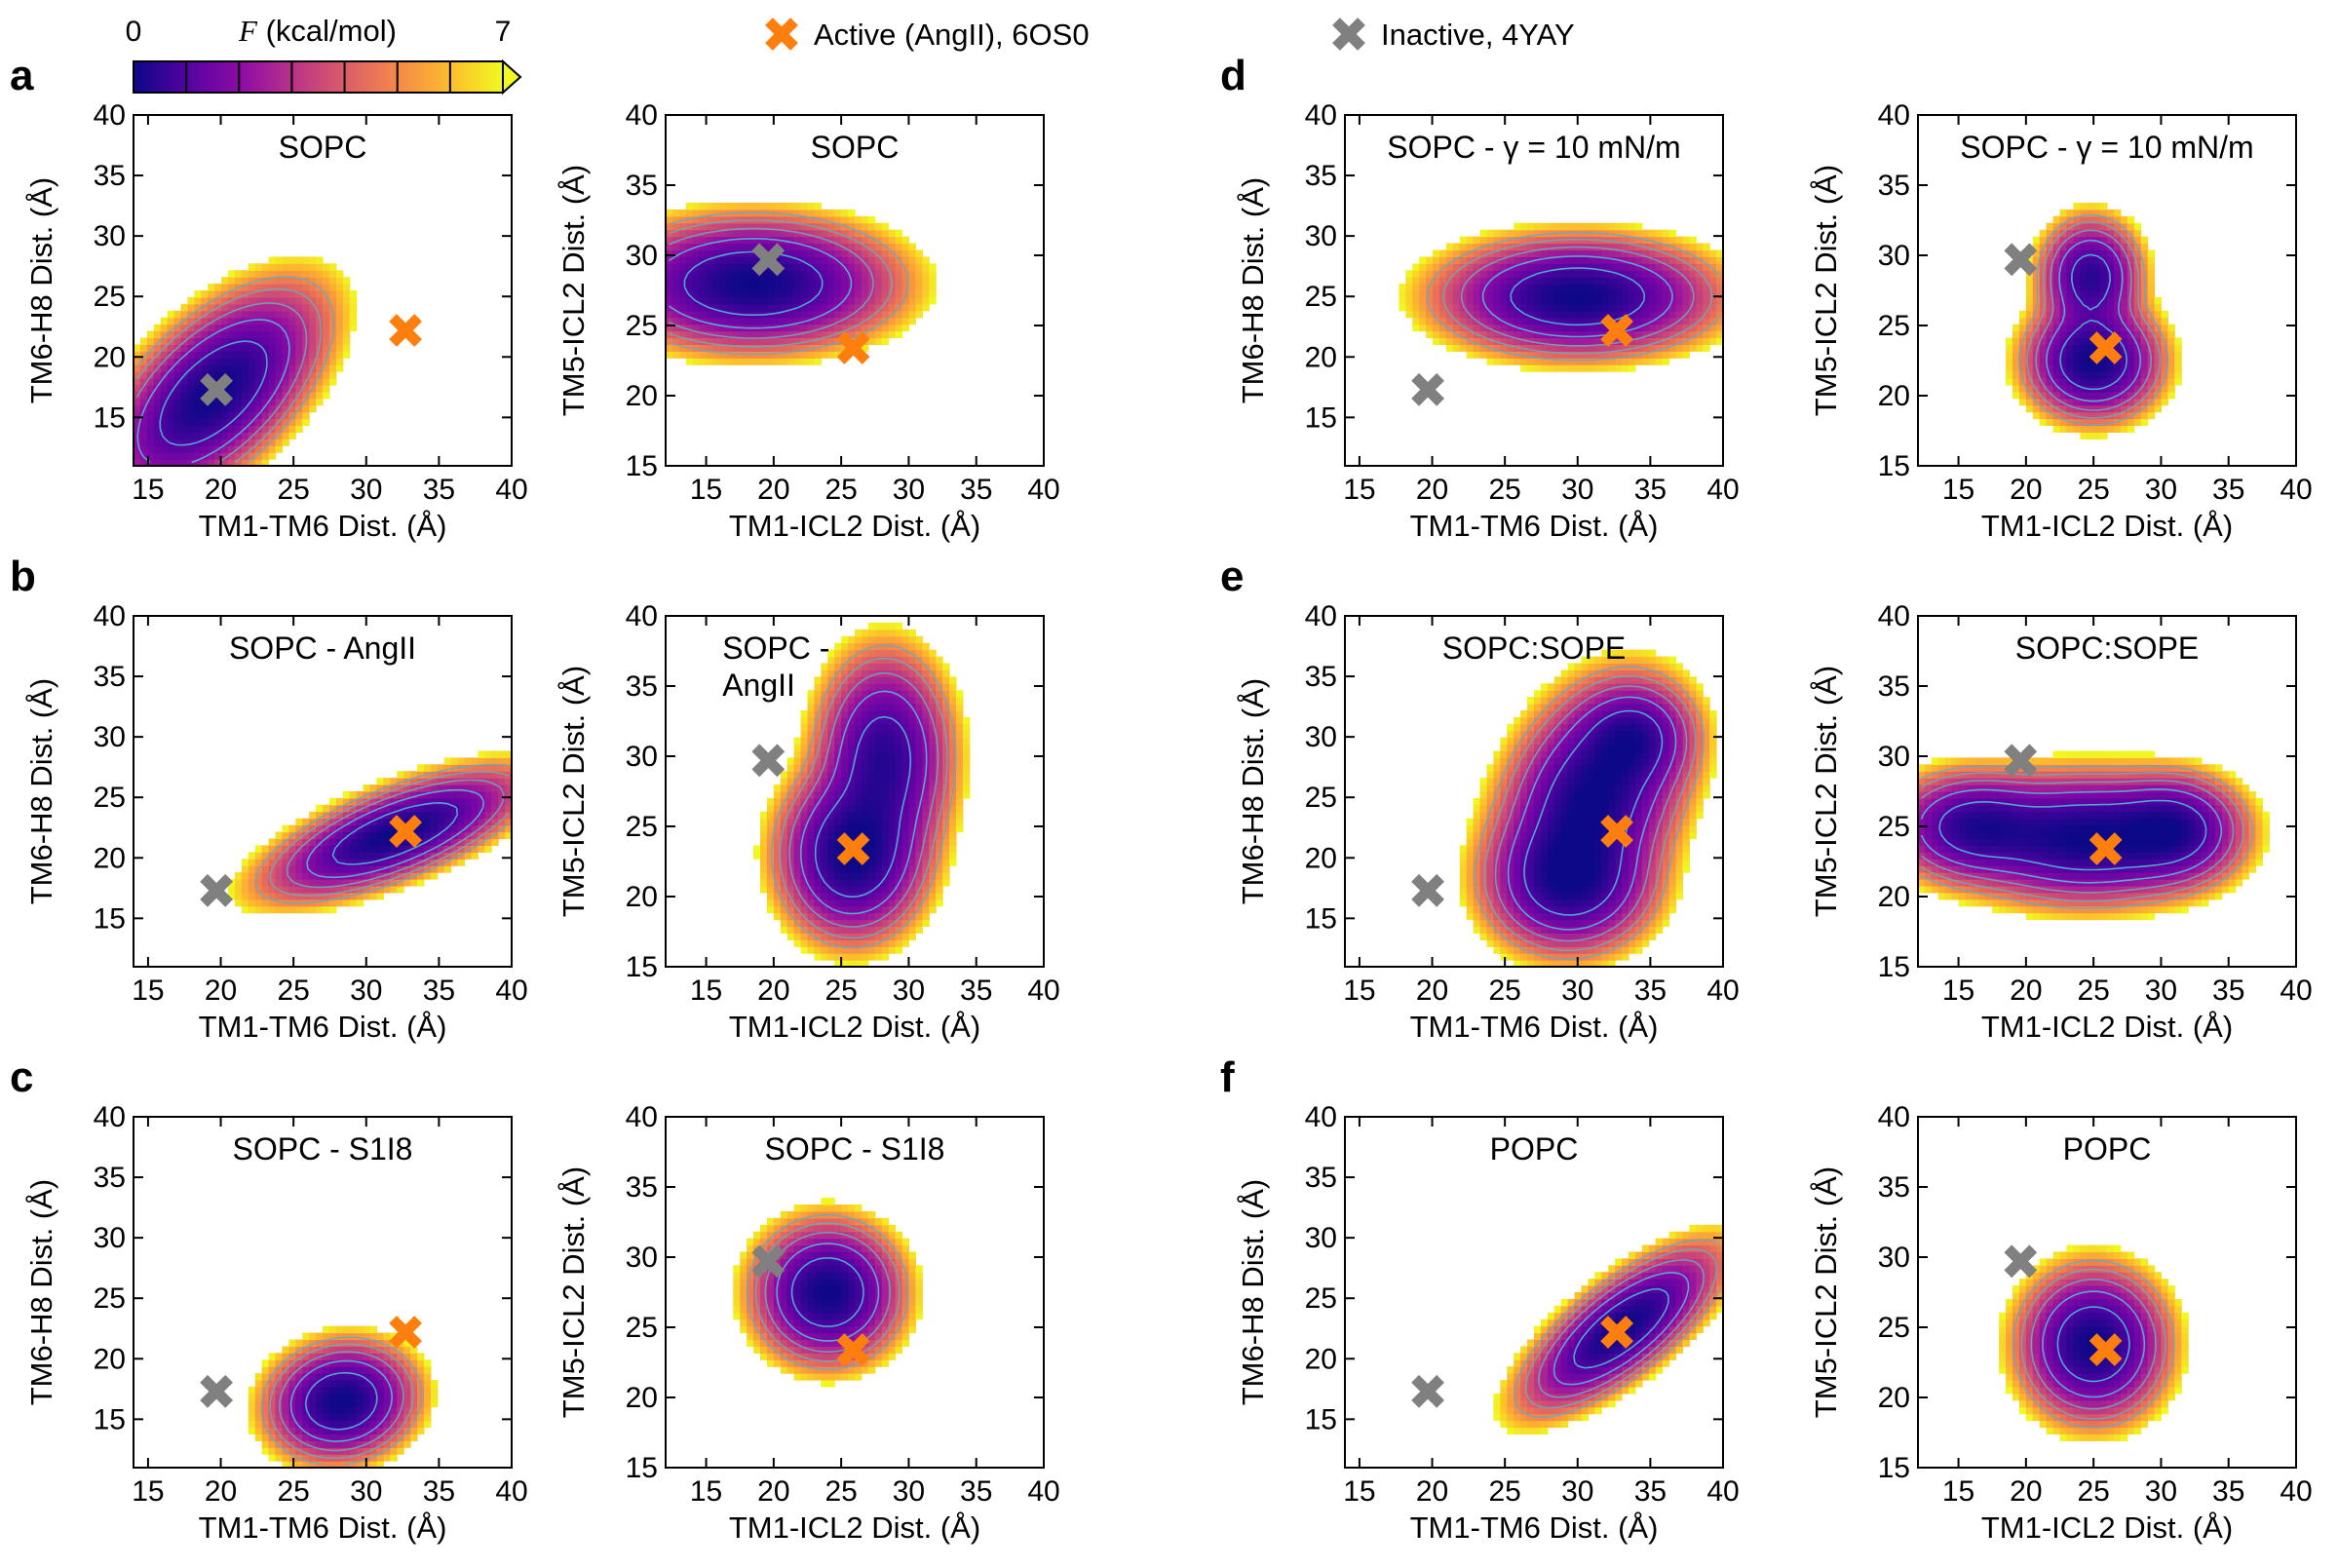  I want to click on y-axis-label: TM6-H8 Dist. (Å), so click(41, 1292).